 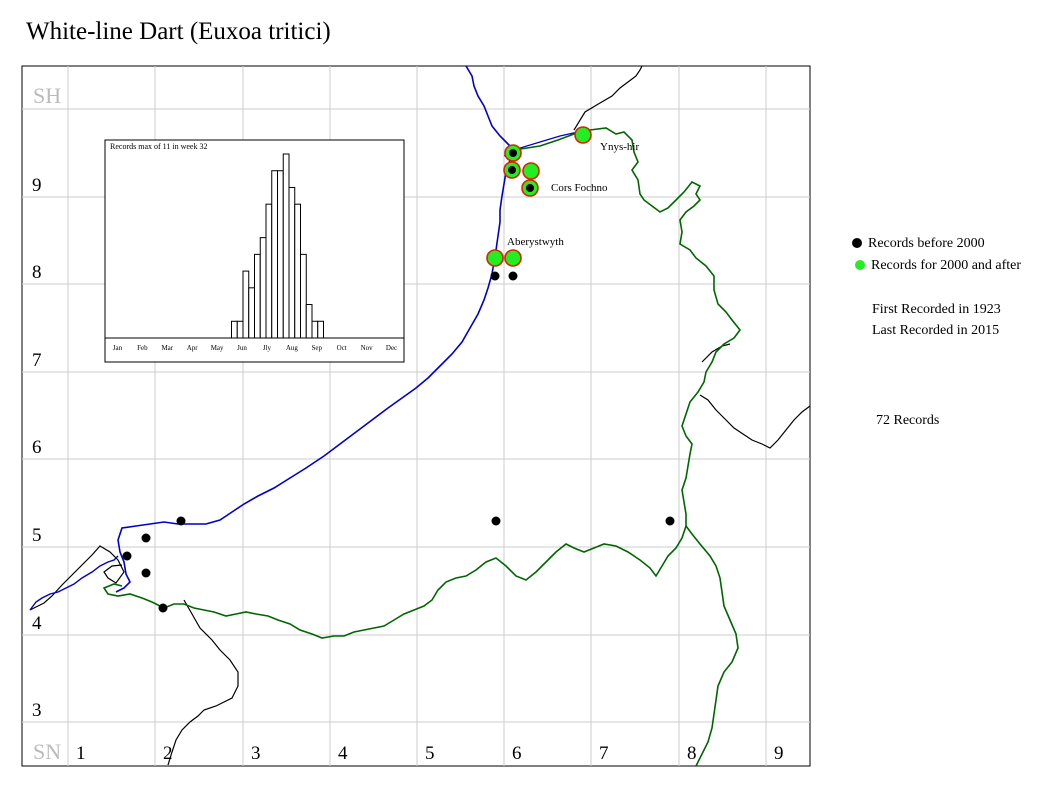 What do you see at coordinates (37, 185) in the screenshot?
I see `northing-label: 9` at bounding box center [37, 185].